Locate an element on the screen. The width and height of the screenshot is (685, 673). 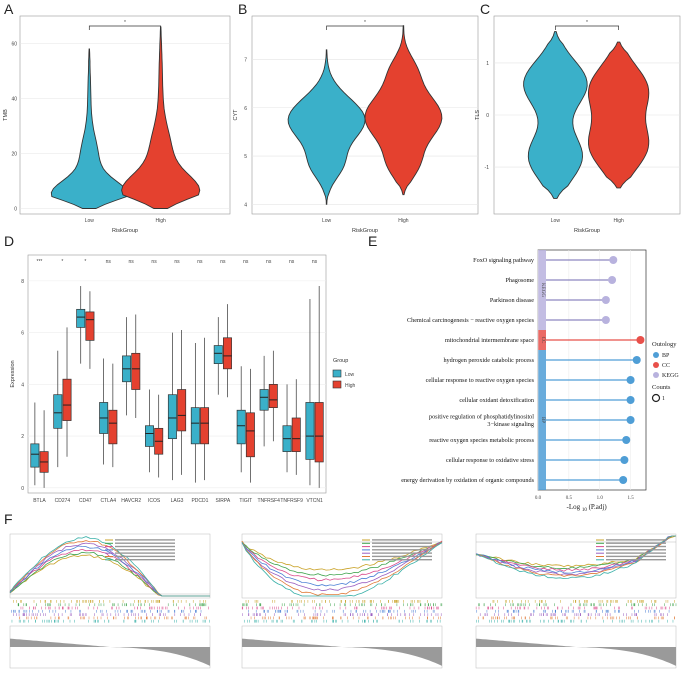
legend-label: BP is located at coordinates (666, 356).